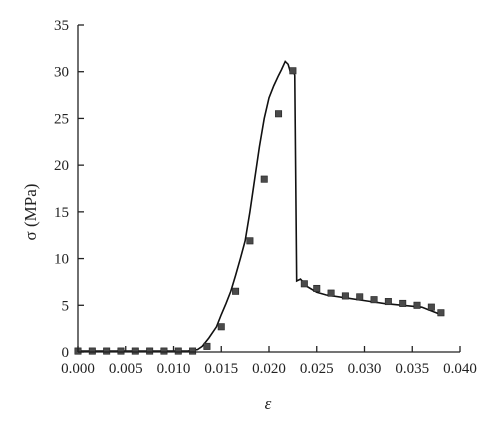 This screenshot has height=424, width=500. What do you see at coordinates (30, 212) in the screenshot?
I see `y-axis-label: σ (MPa)` at bounding box center [30, 212].